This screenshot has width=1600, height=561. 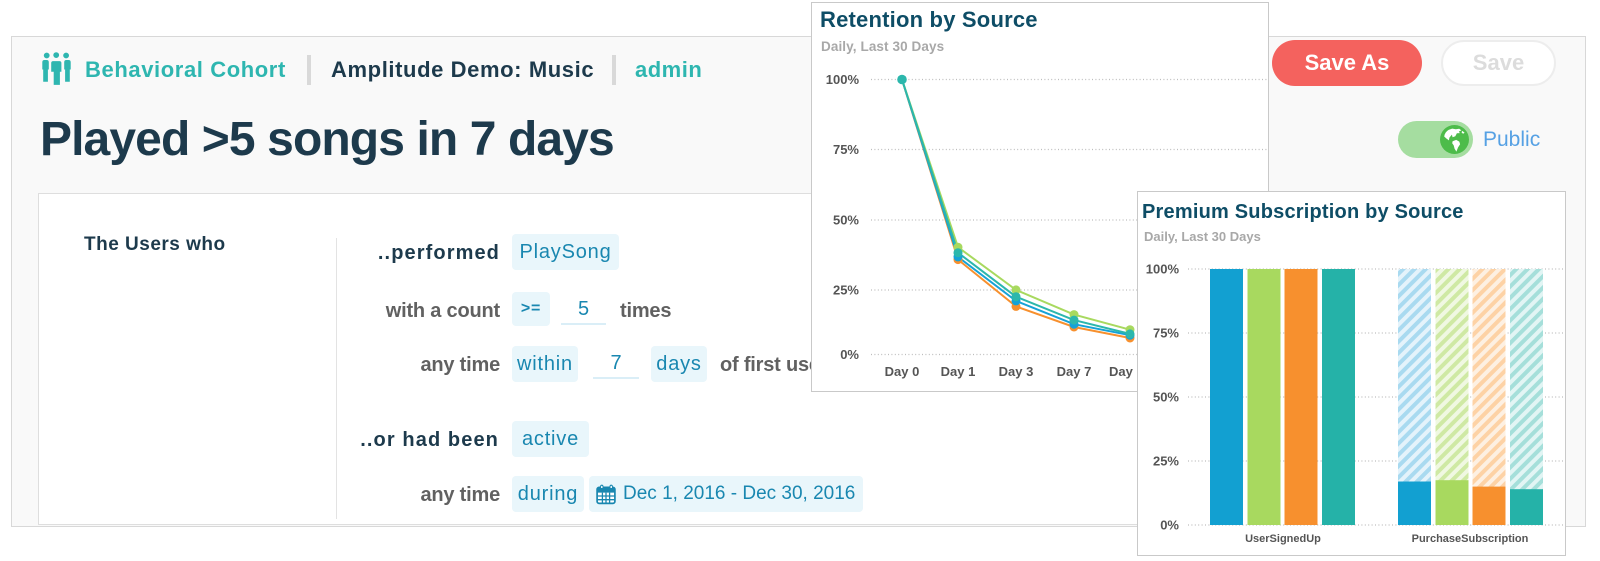 I want to click on svg-text: UserSignedUp, so click(x=1283, y=539).